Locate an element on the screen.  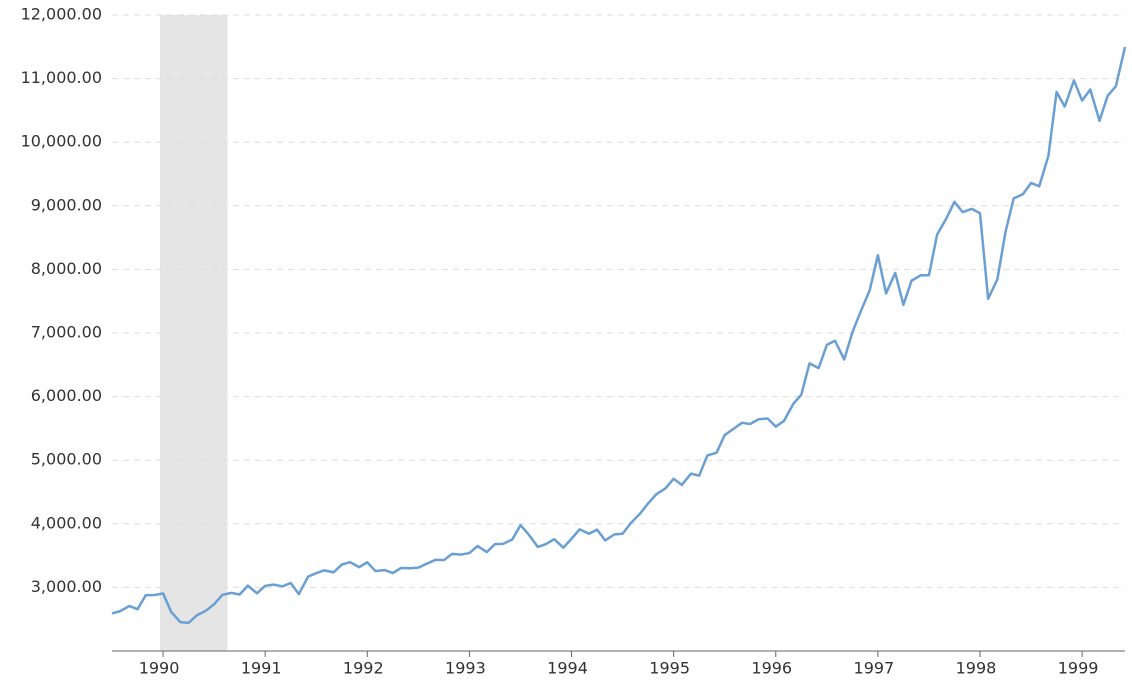
y-tick-label: 8,000.00 is located at coordinates (66, 268).